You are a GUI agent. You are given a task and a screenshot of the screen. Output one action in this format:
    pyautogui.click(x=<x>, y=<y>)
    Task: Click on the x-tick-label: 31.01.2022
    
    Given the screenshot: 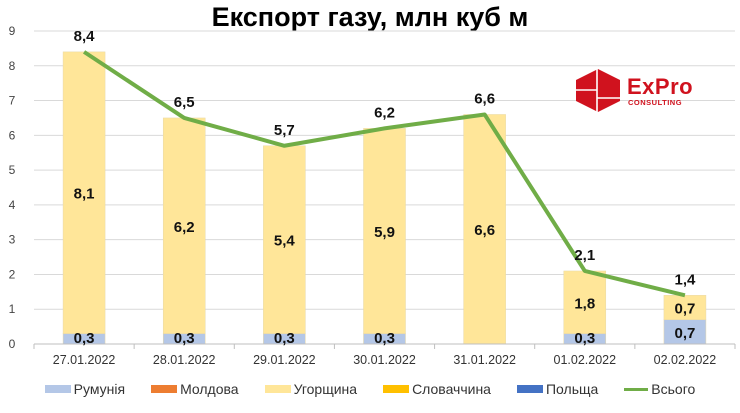 What is the action you would take?
    pyautogui.click(x=484, y=360)
    